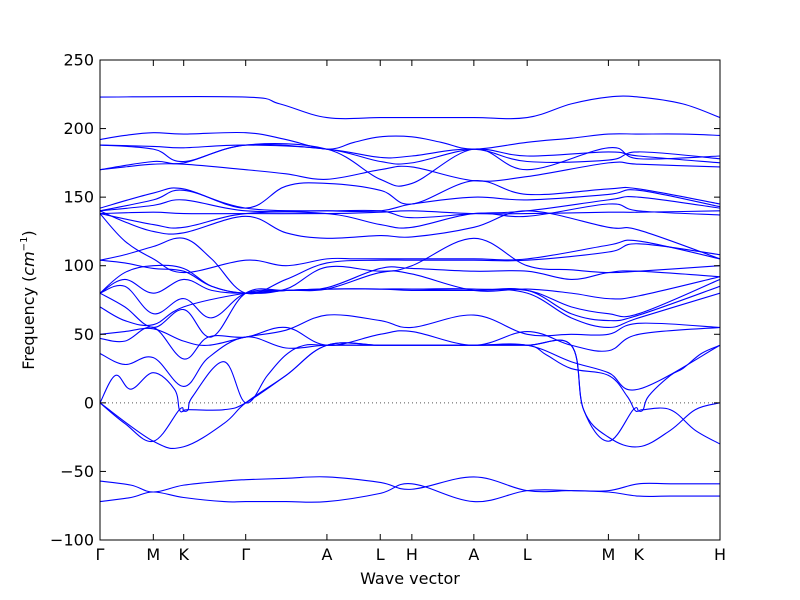  What do you see at coordinates (77, 471) in the screenshot?
I see `y-tick-label: −50` at bounding box center [77, 471].